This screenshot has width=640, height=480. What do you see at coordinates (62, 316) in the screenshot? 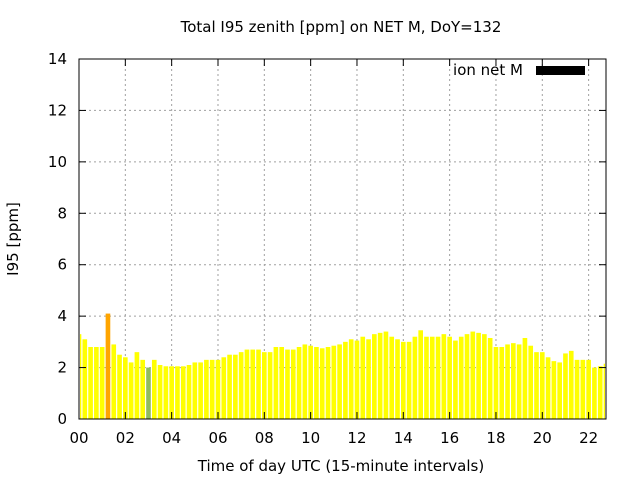
I see `y-tick-label: 4` at bounding box center [62, 316].